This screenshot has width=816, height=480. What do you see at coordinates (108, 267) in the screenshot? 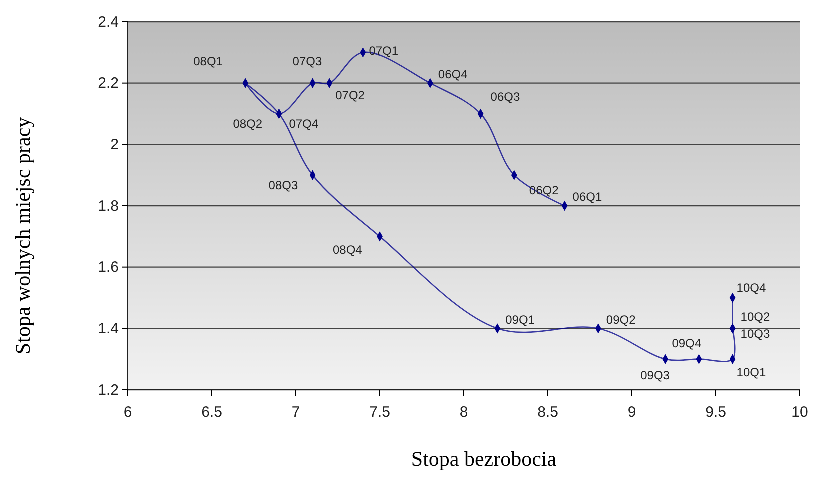
I see `y-tick-label: 1.6` at bounding box center [108, 267].